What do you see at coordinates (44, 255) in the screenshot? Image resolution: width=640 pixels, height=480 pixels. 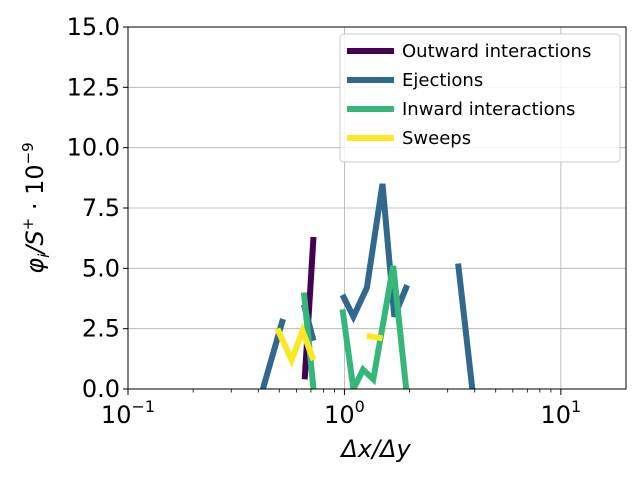 I see `y-axis-label-sub: i` at bounding box center [44, 255].